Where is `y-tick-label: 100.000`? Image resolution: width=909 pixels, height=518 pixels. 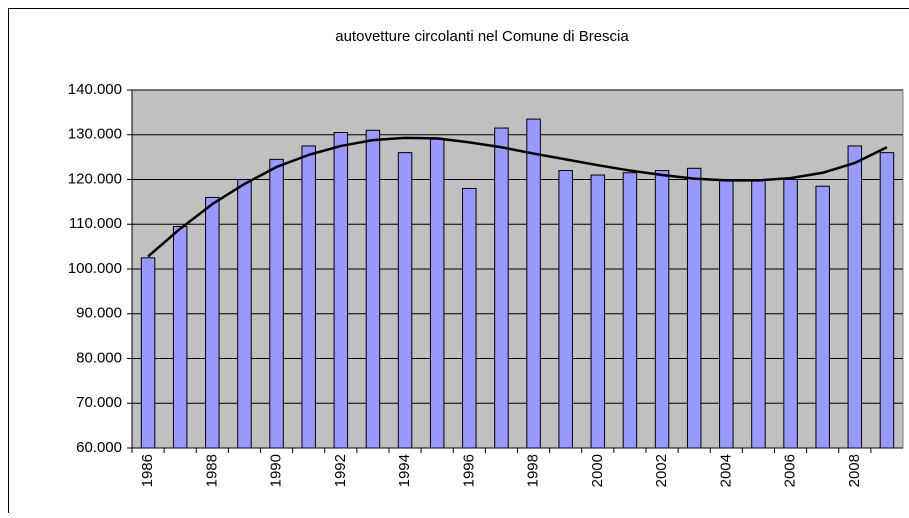 y-tick-label: 100.000 is located at coordinates (95, 268).